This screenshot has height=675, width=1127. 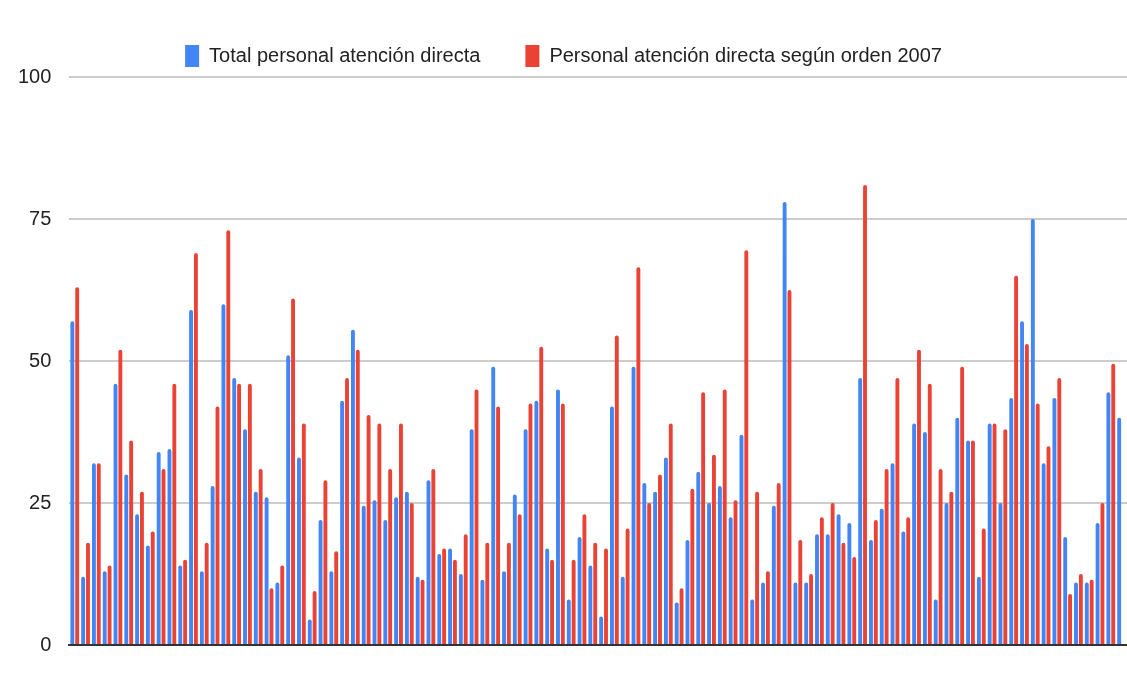 I want to click on y-tick-label: 0, so click(x=46, y=643).